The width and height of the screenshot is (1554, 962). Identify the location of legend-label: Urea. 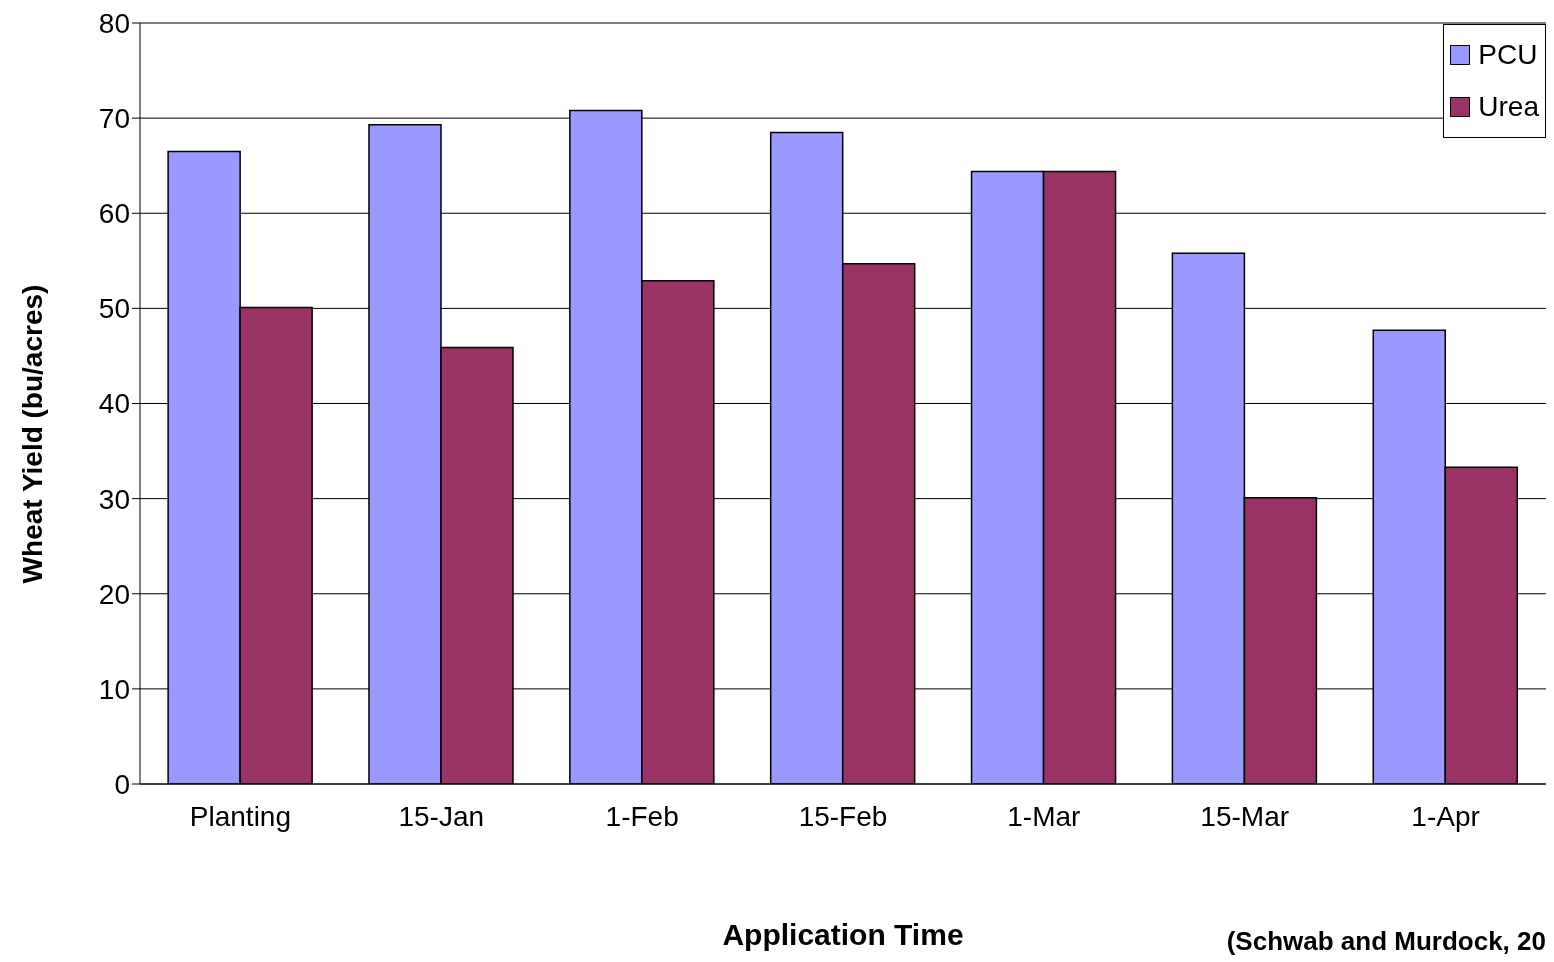
(1508, 107).